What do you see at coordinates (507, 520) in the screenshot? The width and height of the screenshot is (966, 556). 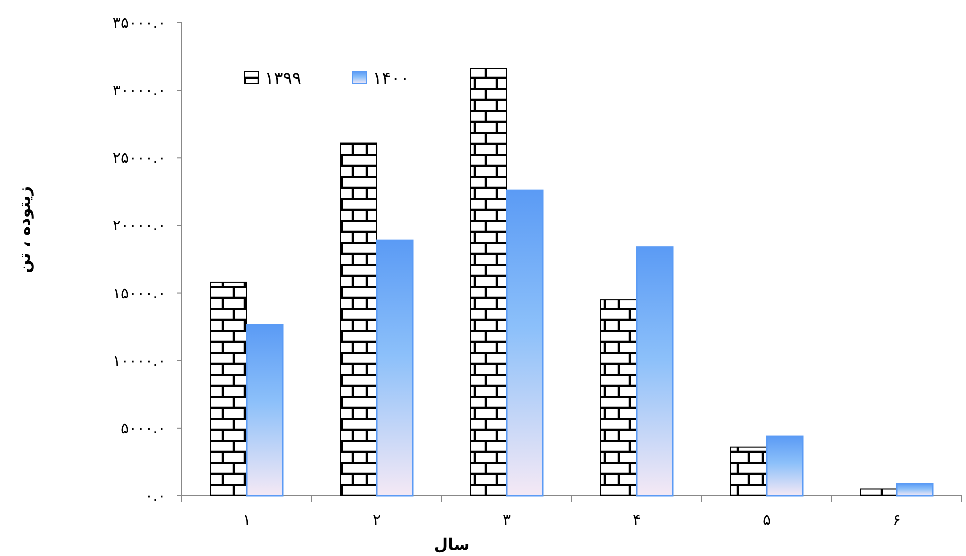 I see `x-tick-label: ۳` at bounding box center [507, 520].